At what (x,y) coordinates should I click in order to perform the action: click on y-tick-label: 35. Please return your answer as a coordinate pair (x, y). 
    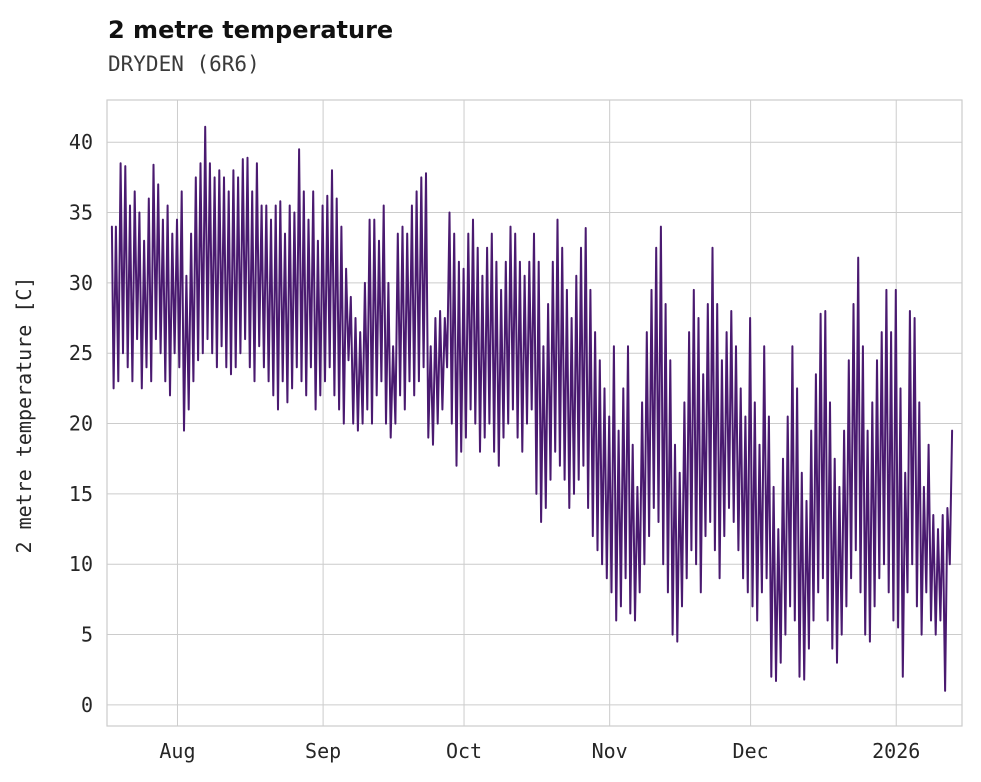
    Looking at the image, I should click on (81, 213).